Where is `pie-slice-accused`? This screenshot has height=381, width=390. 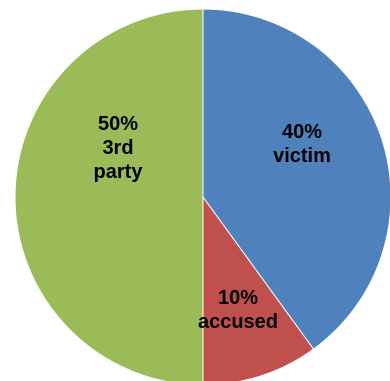
pie-slice-accused is located at coordinates (258, 288).